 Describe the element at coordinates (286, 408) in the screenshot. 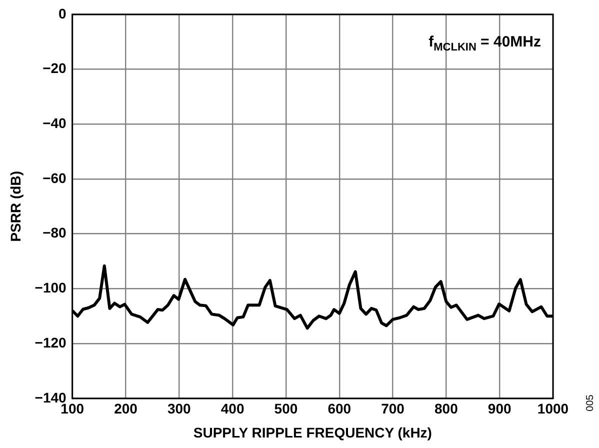

I see `x-tick-label: 500` at that location.